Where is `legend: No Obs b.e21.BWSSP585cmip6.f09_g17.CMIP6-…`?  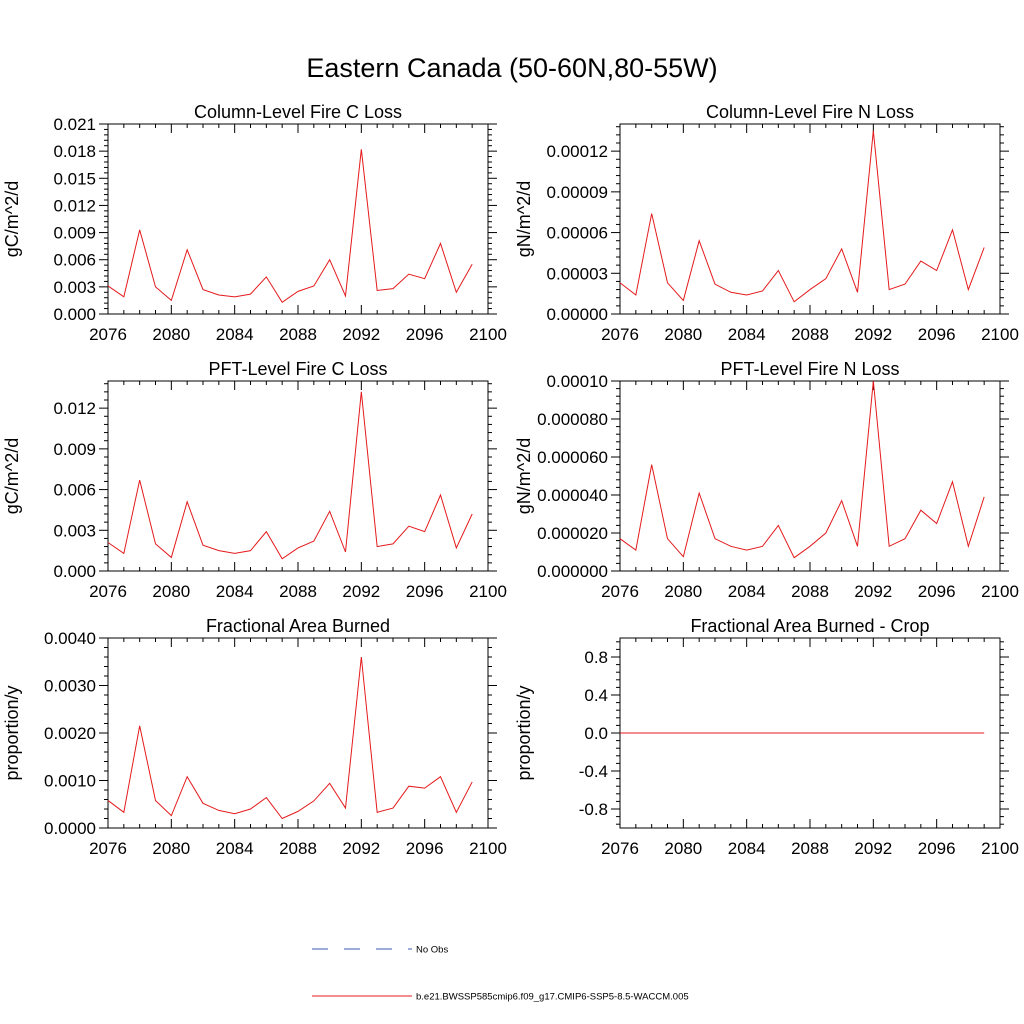
legend: No Obs b.e21.BWSSP585cmip6.f09_g17.CMIP6-… is located at coordinates (500, 974).